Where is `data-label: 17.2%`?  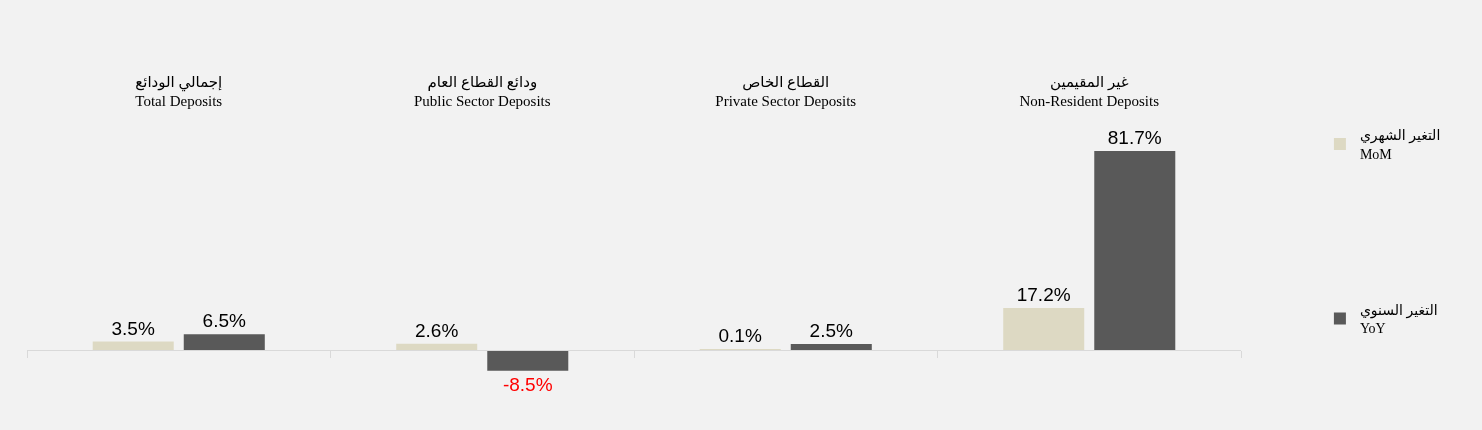 data-label: 17.2% is located at coordinates (1043, 295).